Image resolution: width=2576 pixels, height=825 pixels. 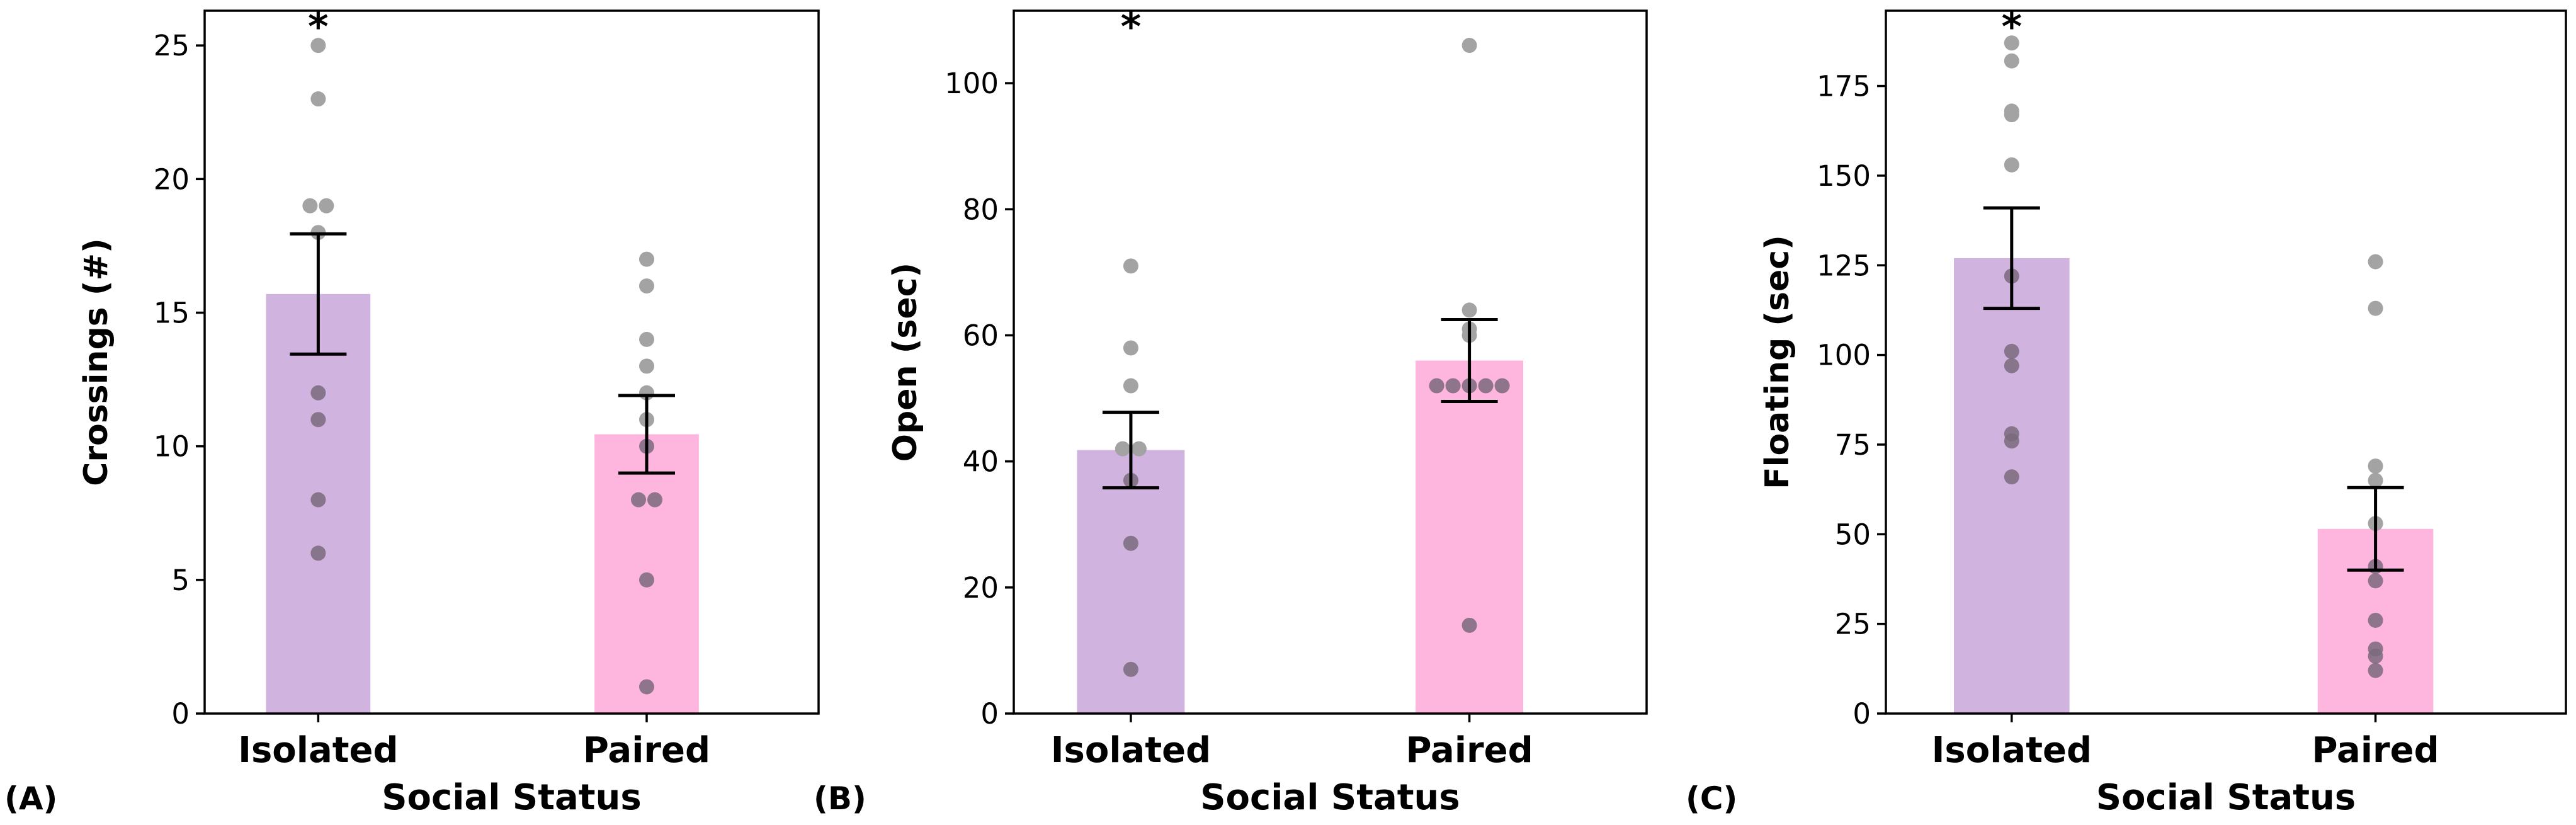 What do you see at coordinates (1853, 445) in the screenshot?
I see `y-tick-label: 75` at bounding box center [1853, 445].